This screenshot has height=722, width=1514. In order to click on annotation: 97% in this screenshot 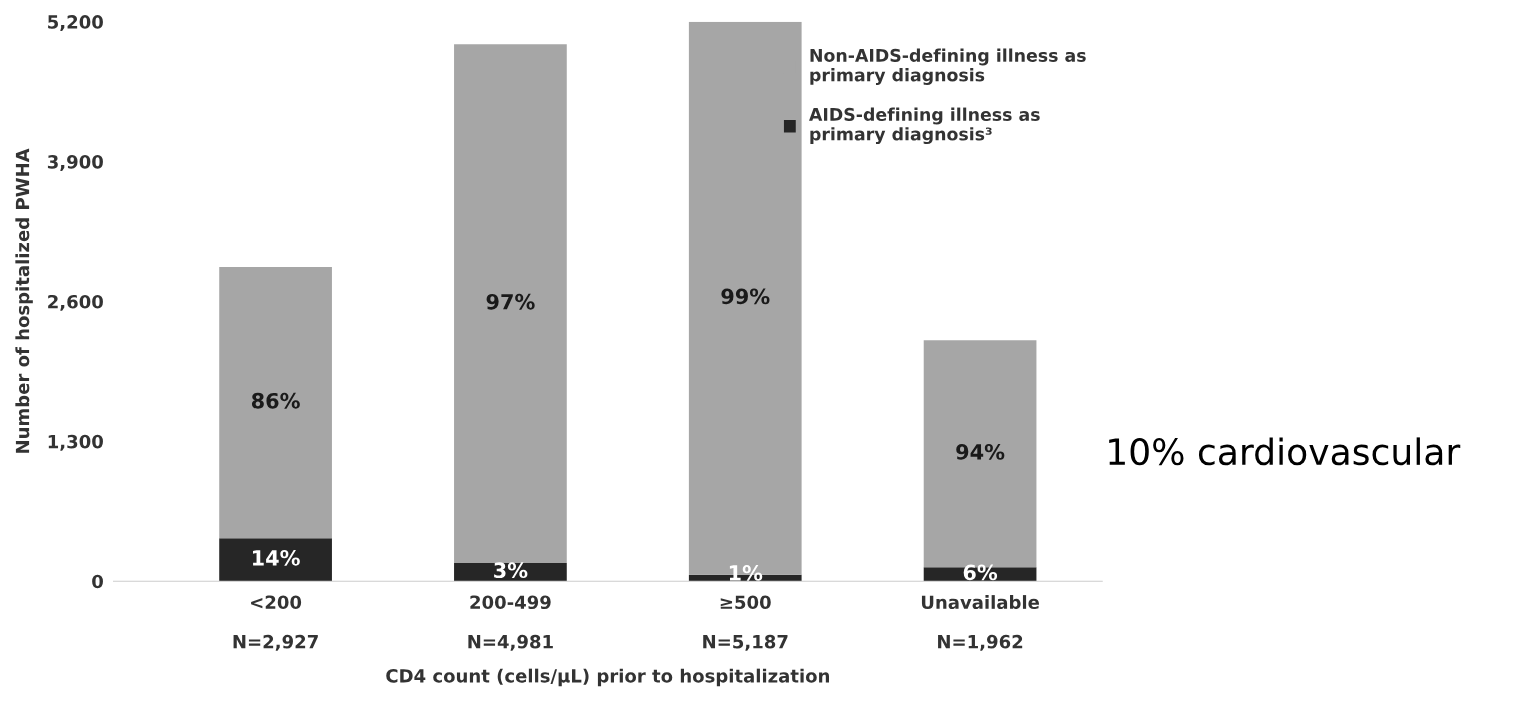, I will do `click(510, 301)`.